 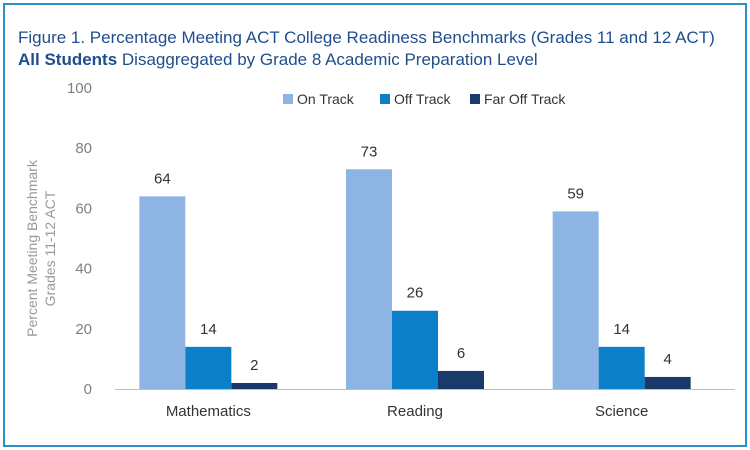 What do you see at coordinates (667, 359) in the screenshot?
I see `data-label: 4` at bounding box center [667, 359].